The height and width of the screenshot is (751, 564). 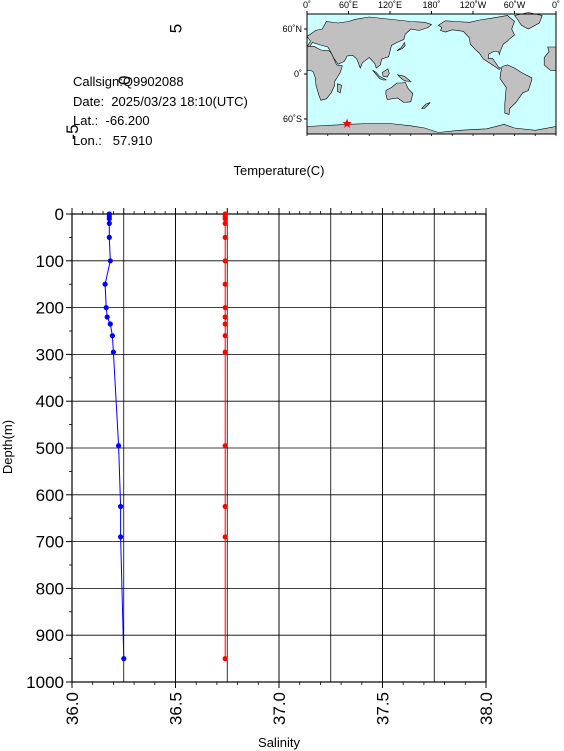 What do you see at coordinates (59, 214) in the screenshot?
I see `depth-tick-label: 0` at bounding box center [59, 214].